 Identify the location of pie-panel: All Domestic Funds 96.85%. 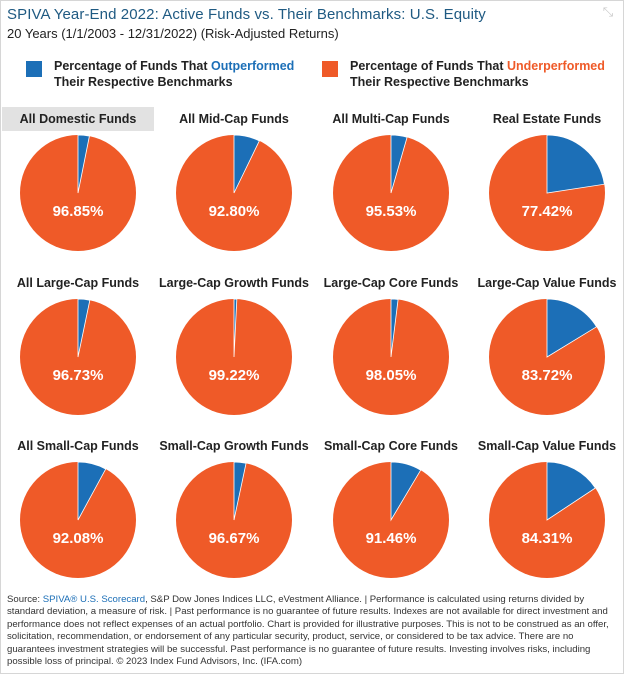
(78, 179).